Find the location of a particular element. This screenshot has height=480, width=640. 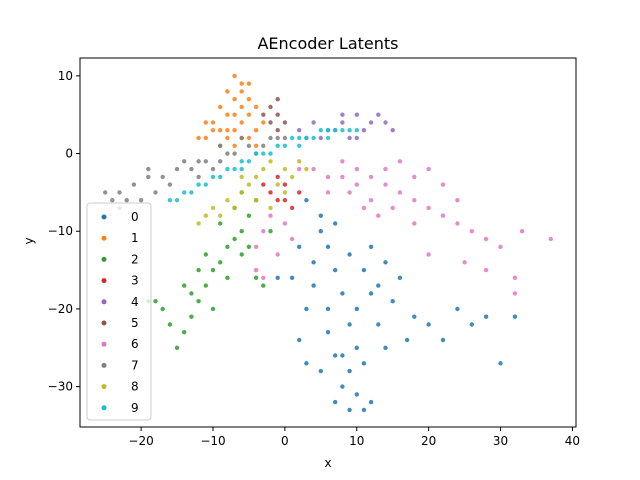

y-tick-label: −30 is located at coordinates (60, 387).